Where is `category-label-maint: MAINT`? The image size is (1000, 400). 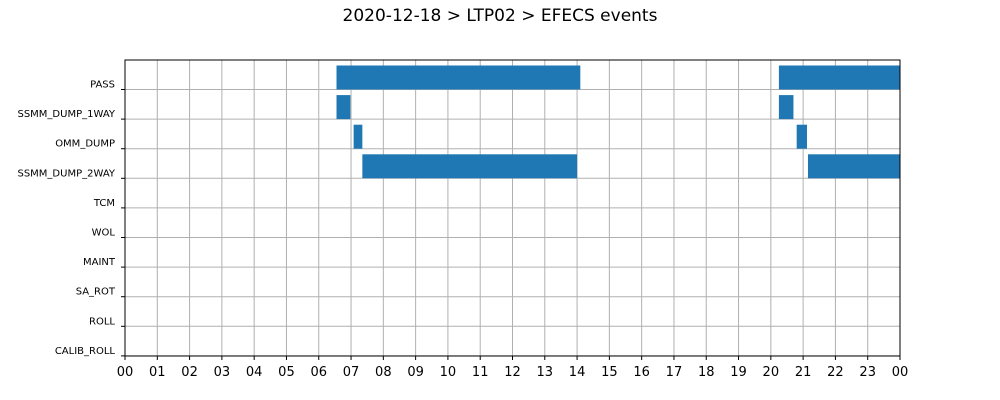 category-label-maint: MAINT is located at coordinates (99, 262).